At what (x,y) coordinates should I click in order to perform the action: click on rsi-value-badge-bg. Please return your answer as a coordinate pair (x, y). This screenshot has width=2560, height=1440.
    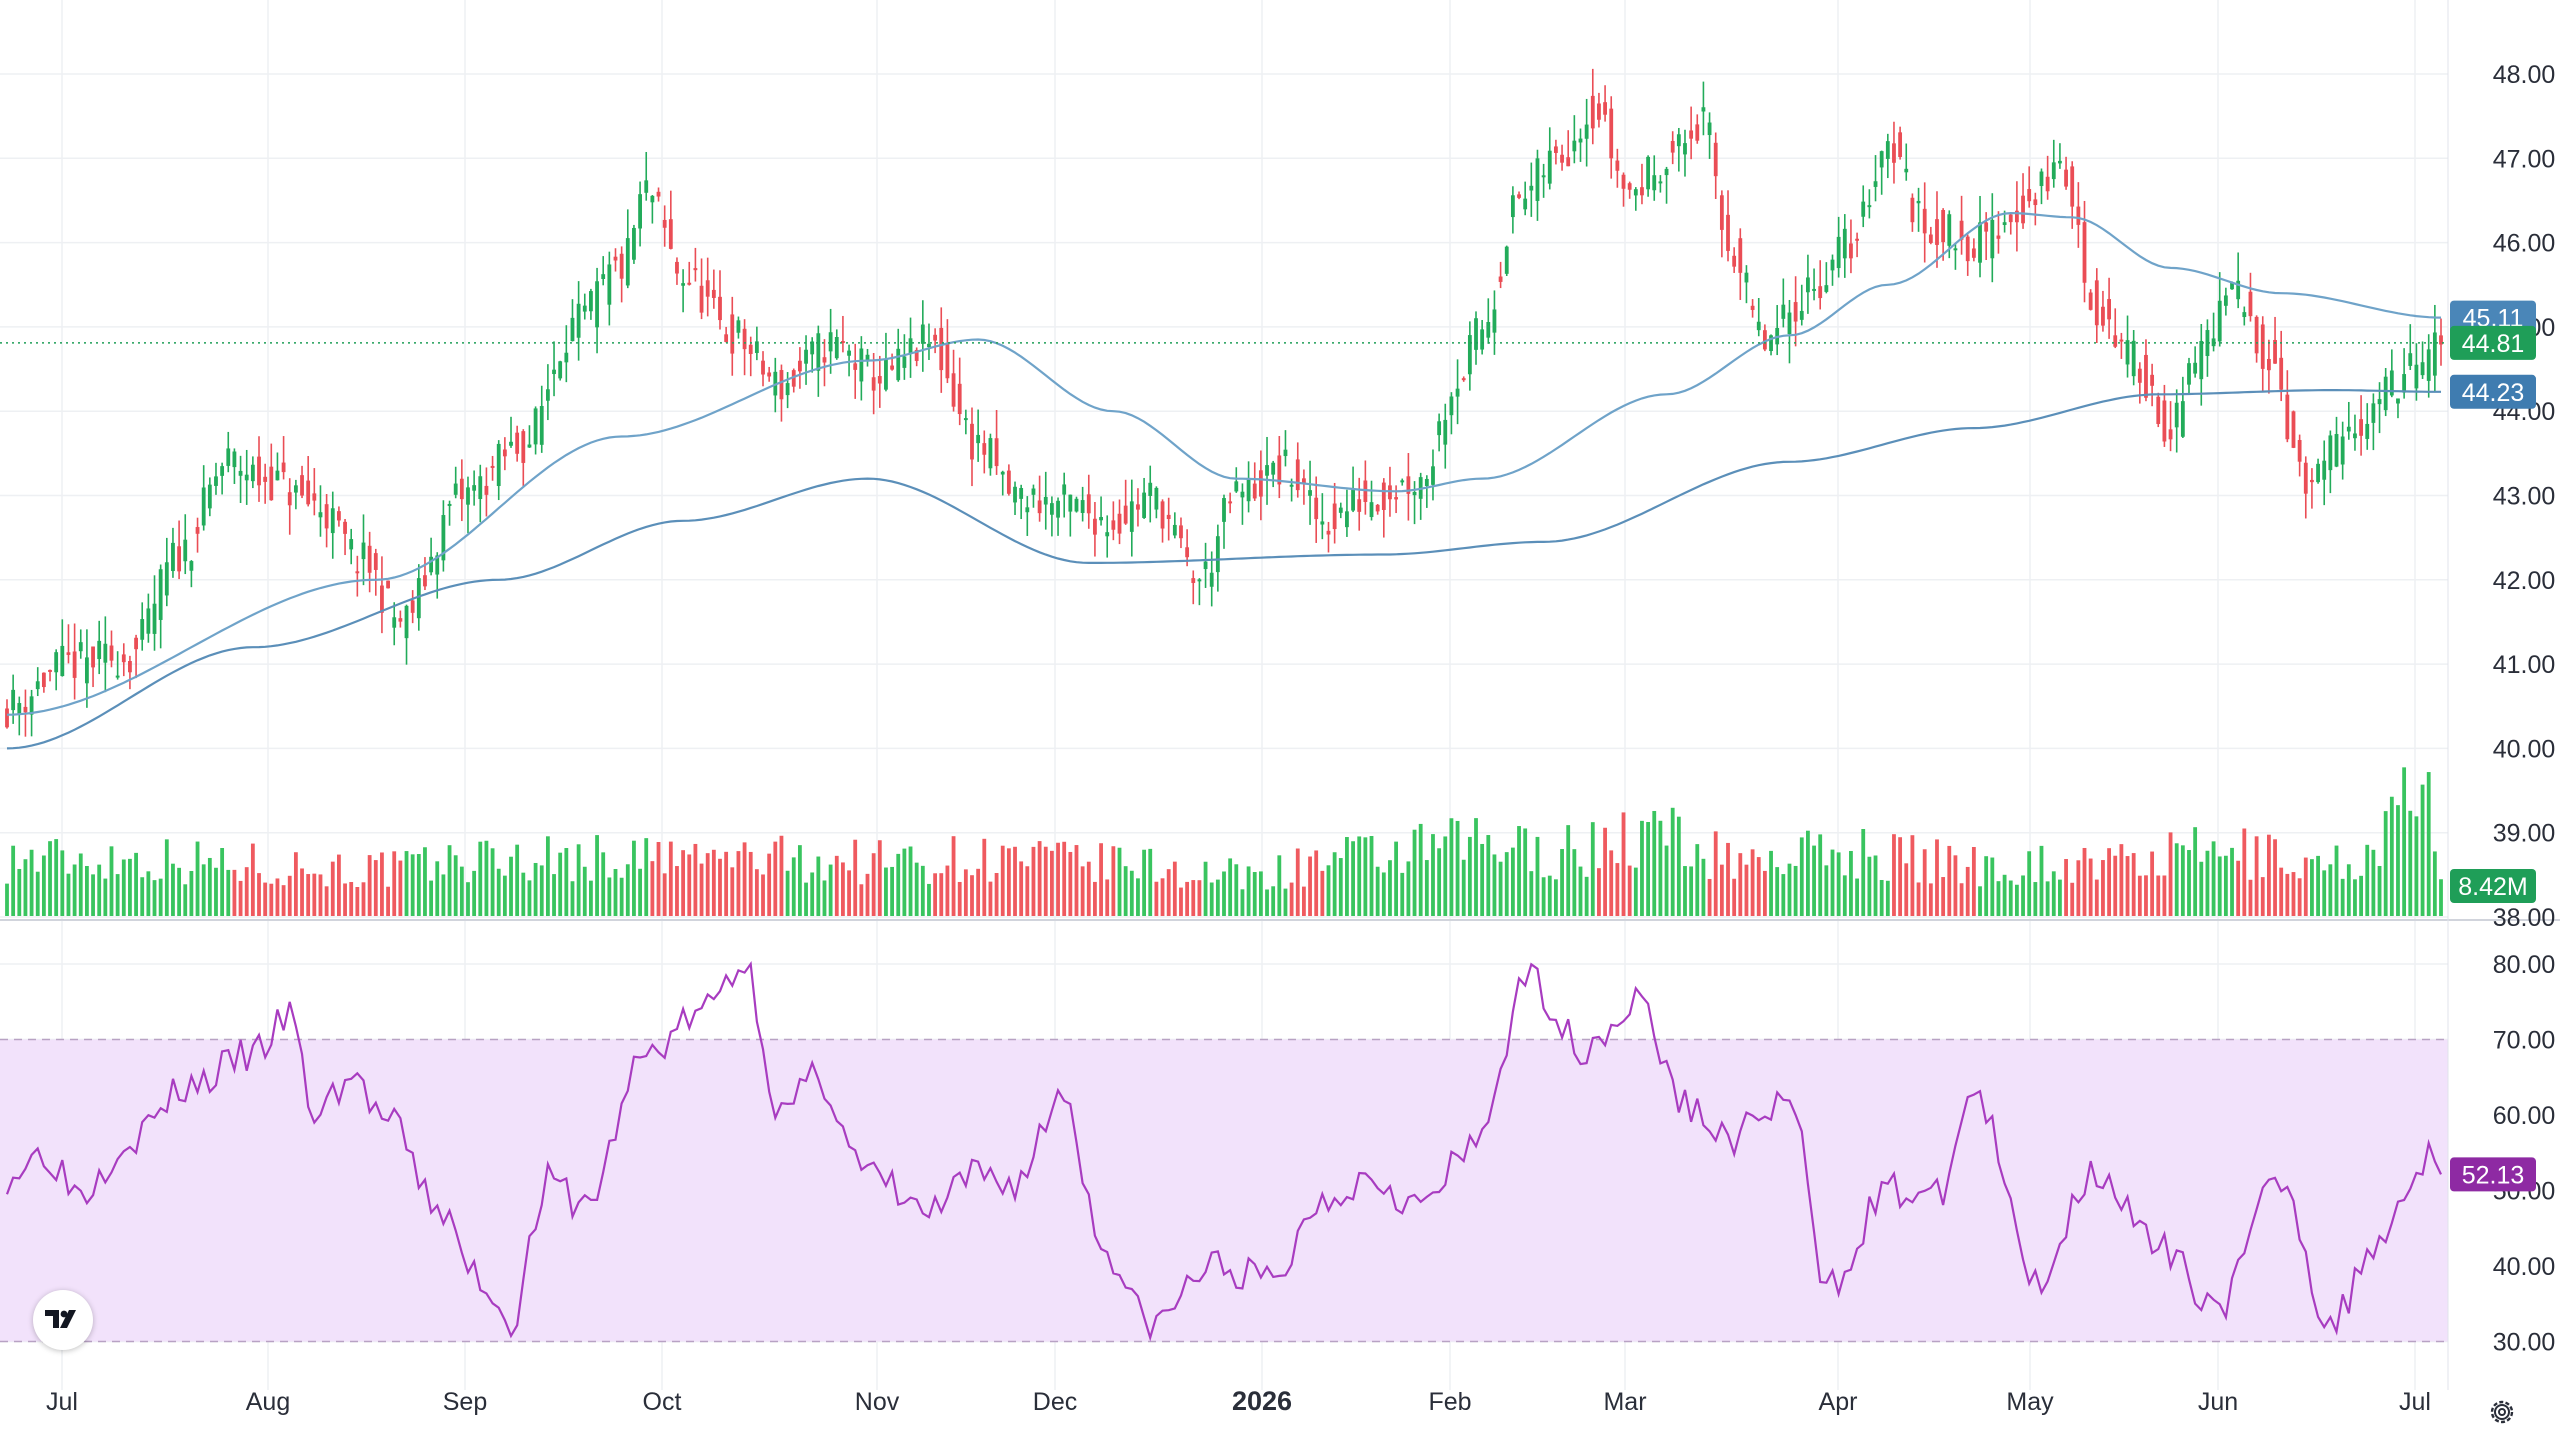
    Looking at the image, I should click on (2493, 1174).